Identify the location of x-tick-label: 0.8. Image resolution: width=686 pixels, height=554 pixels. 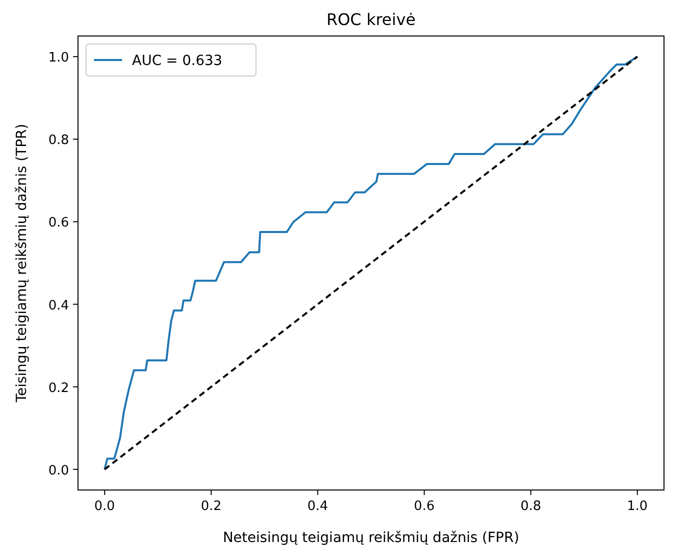
(531, 506).